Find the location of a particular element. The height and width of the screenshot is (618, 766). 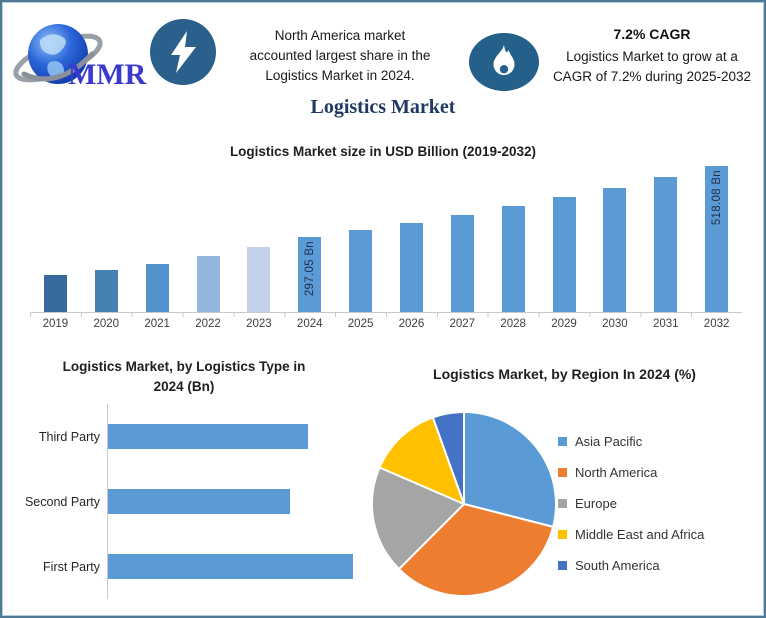

lightning-badge is located at coordinates (183, 52).